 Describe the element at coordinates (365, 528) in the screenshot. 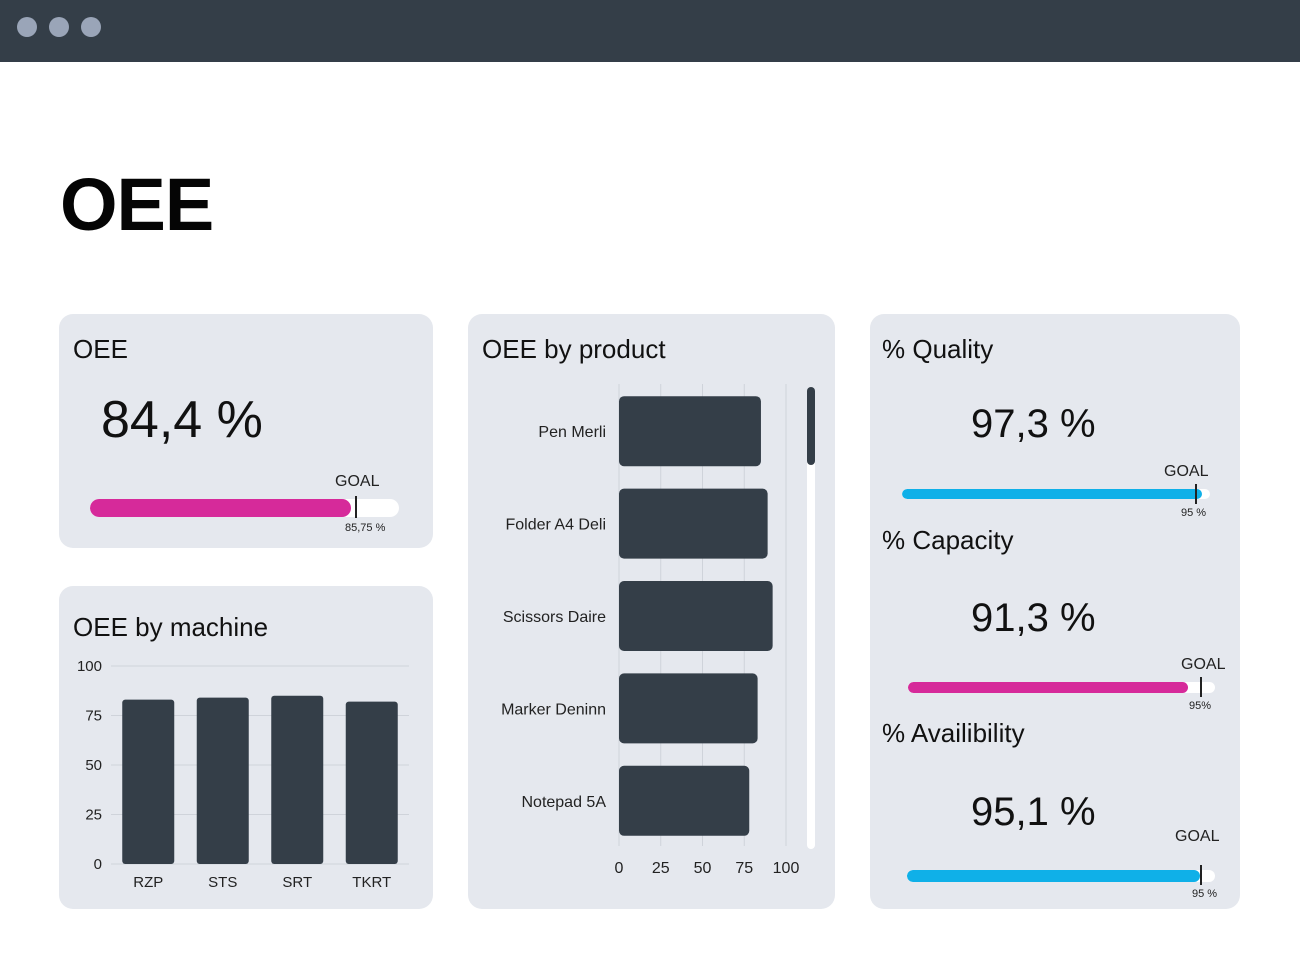

I see `oee-goal-value: 85,75 %` at that location.